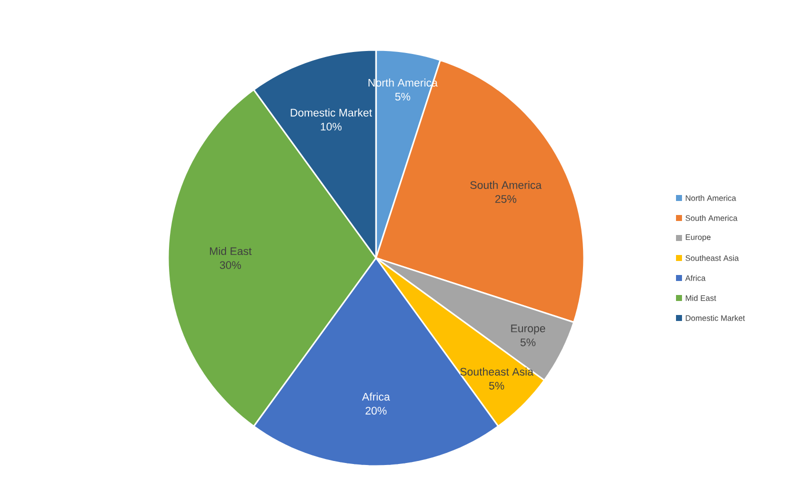 The image size is (786, 486). Describe the element at coordinates (331, 126) in the screenshot. I see `data-label: 10%` at that location.